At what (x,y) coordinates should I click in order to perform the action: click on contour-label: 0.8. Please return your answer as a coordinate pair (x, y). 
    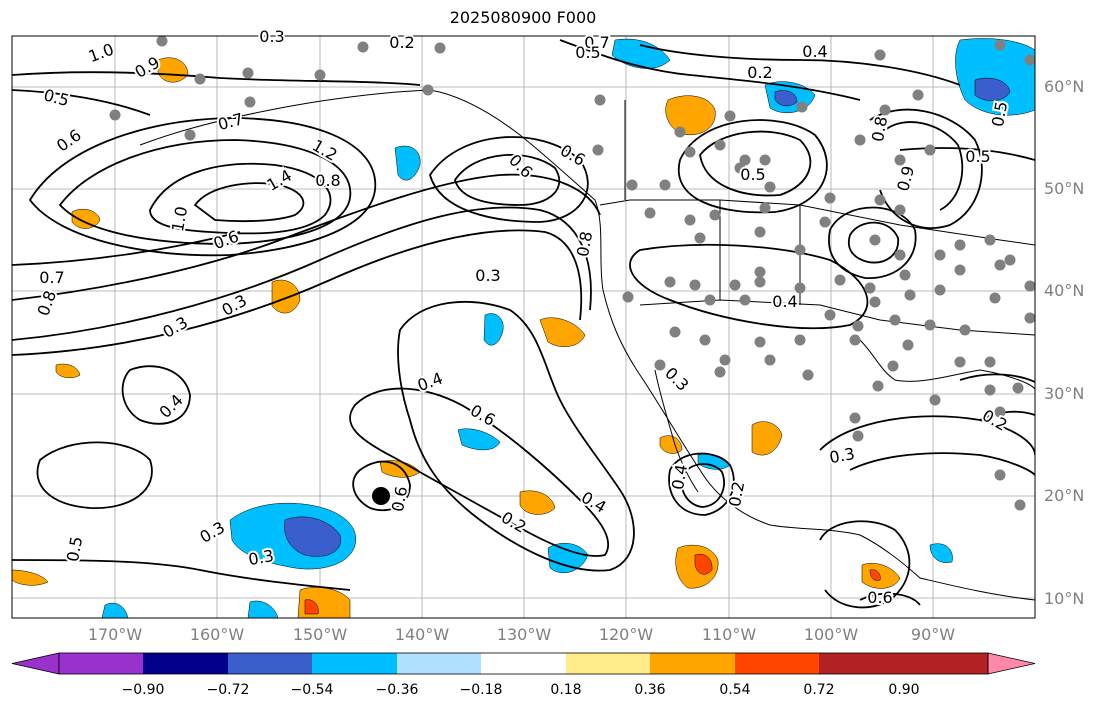
    Looking at the image, I should click on (327, 180).